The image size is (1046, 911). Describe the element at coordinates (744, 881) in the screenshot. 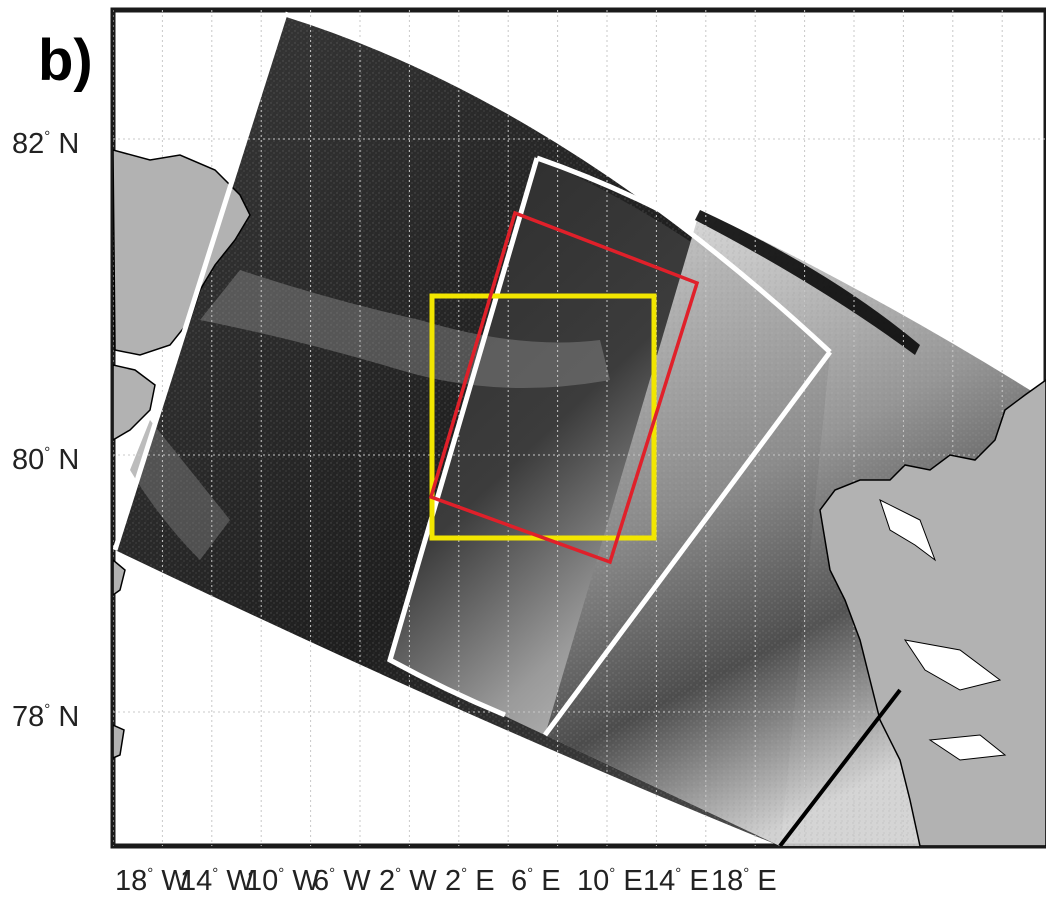

I see `longitude-label: 18° E` at that location.